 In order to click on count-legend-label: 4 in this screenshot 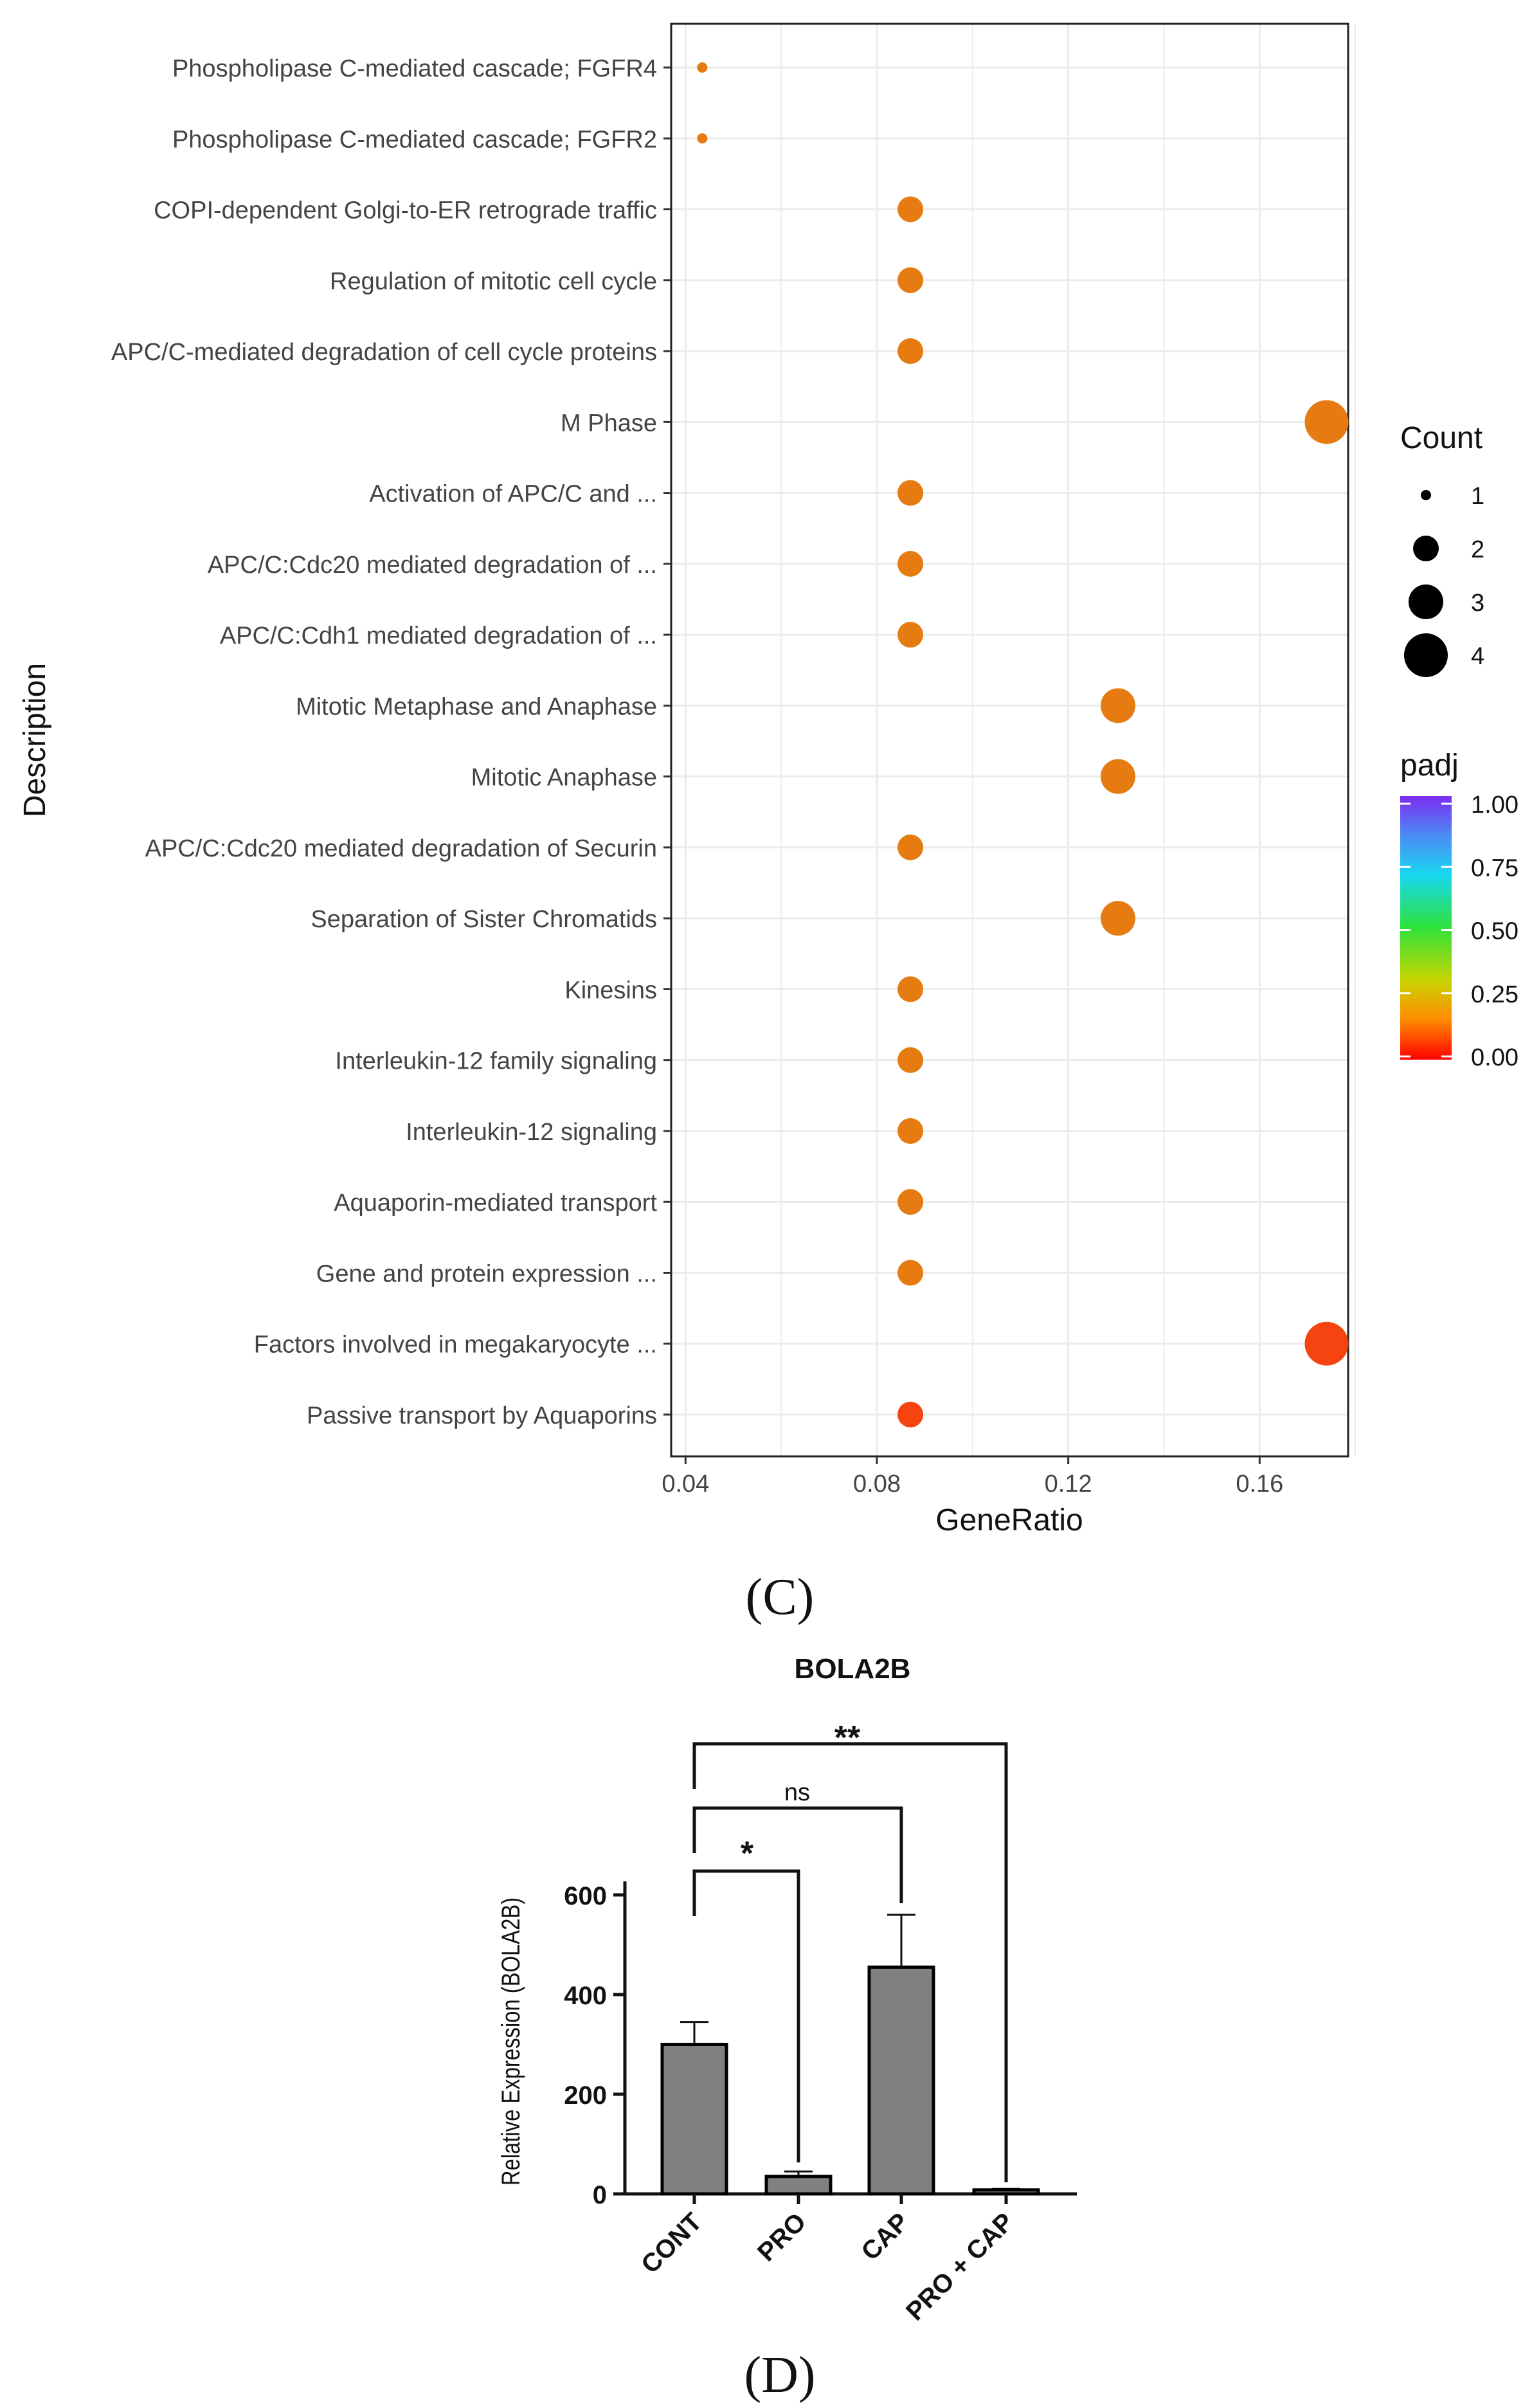, I will do `click(1477, 657)`.